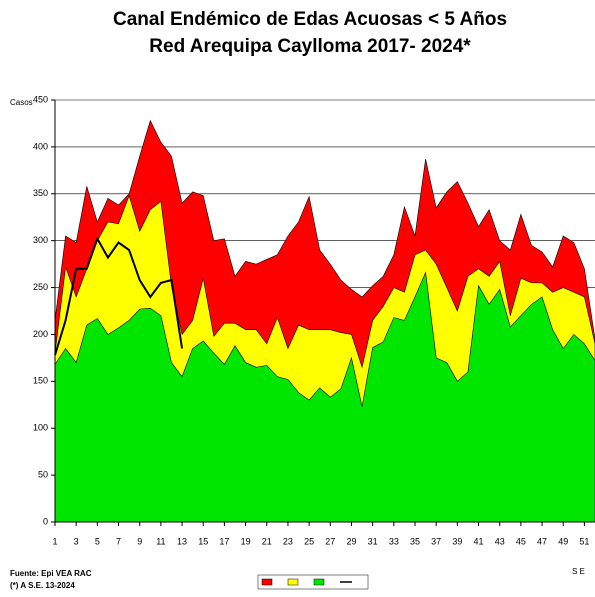 This screenshot has height=597, width=595. Describe the element at coordinates (182, 541) in the screenshot. I see `x-tick-label: 13` at that location.